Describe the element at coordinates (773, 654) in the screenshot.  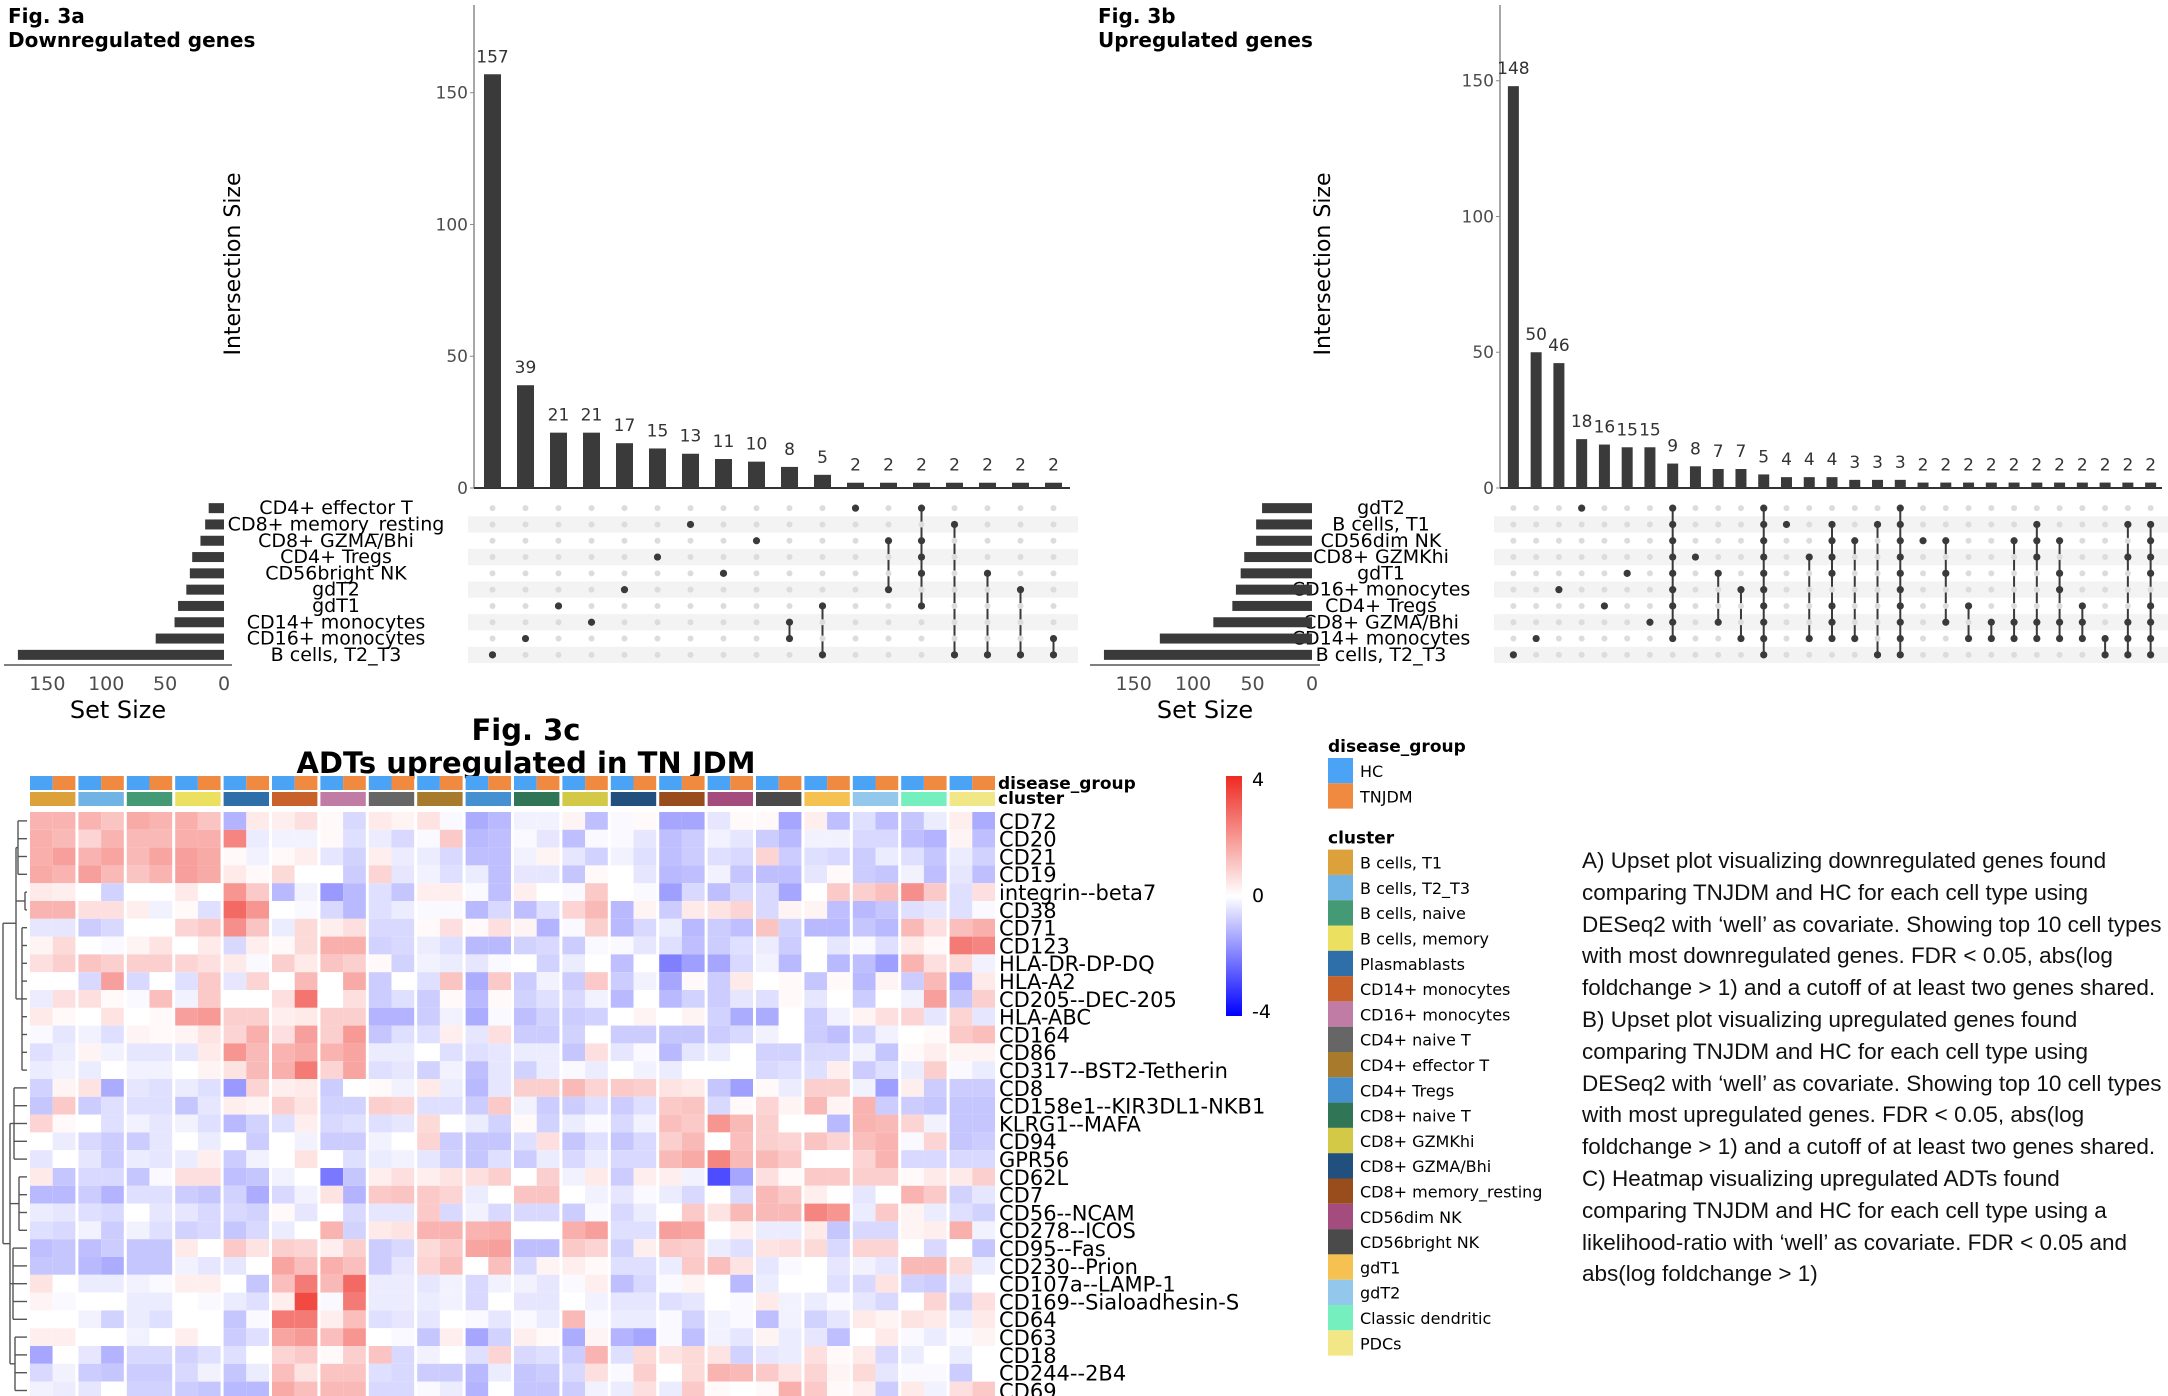
I see `matrix-row-stripe` at that location.